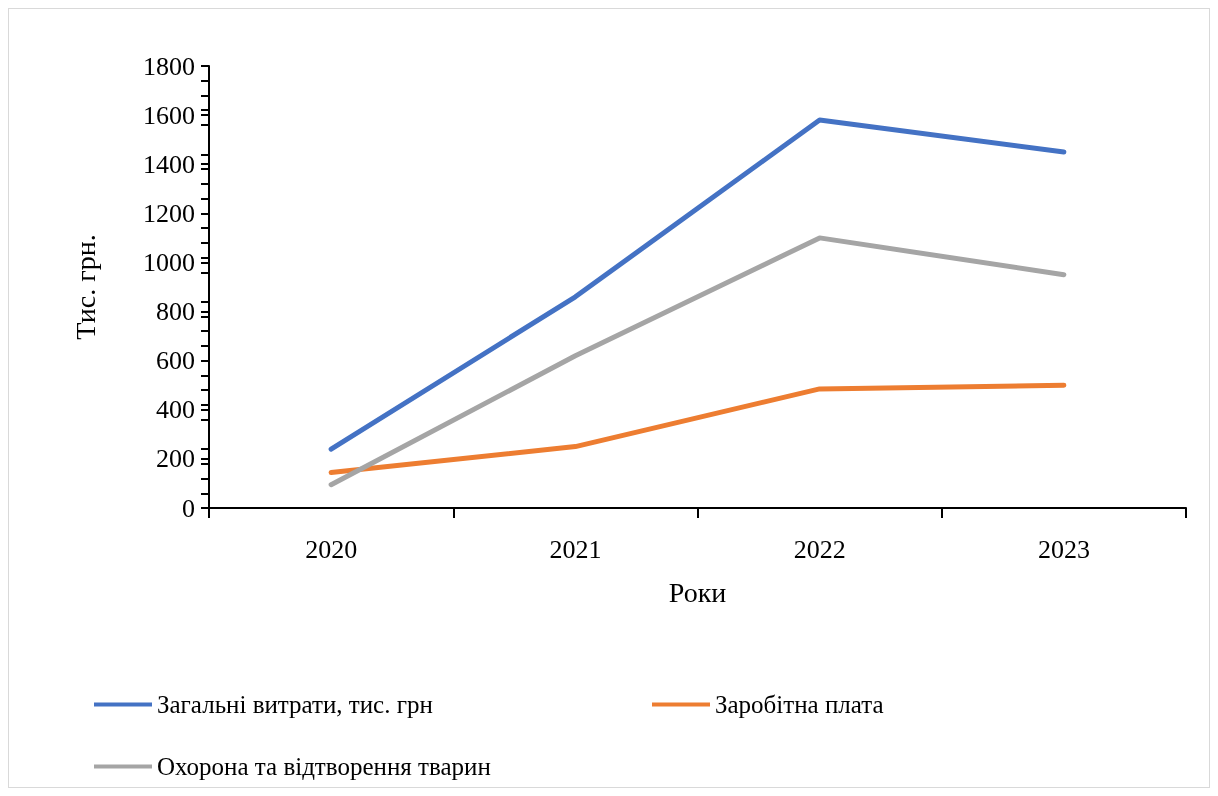 This screenshot has width=1218, height=796. Describe the element at coordinates (697, 592) in the screenshot. I see `x-axis-title: Роки` at that location.